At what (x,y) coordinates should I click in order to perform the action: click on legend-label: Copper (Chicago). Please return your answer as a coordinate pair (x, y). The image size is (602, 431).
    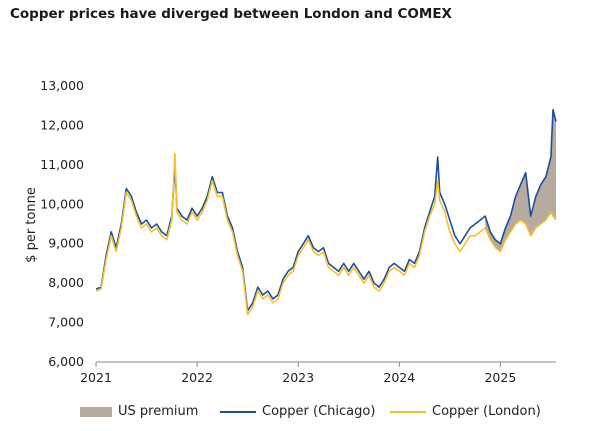
    Looking at the image, I should click on (319, 411).